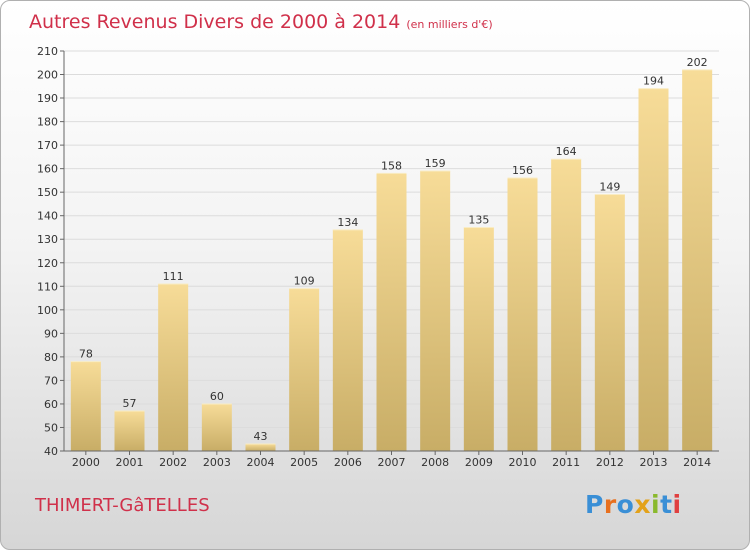  Describe the element at coordinates (392, 462) in the screenshot. I see `x-tick-label: 2007` at that location.